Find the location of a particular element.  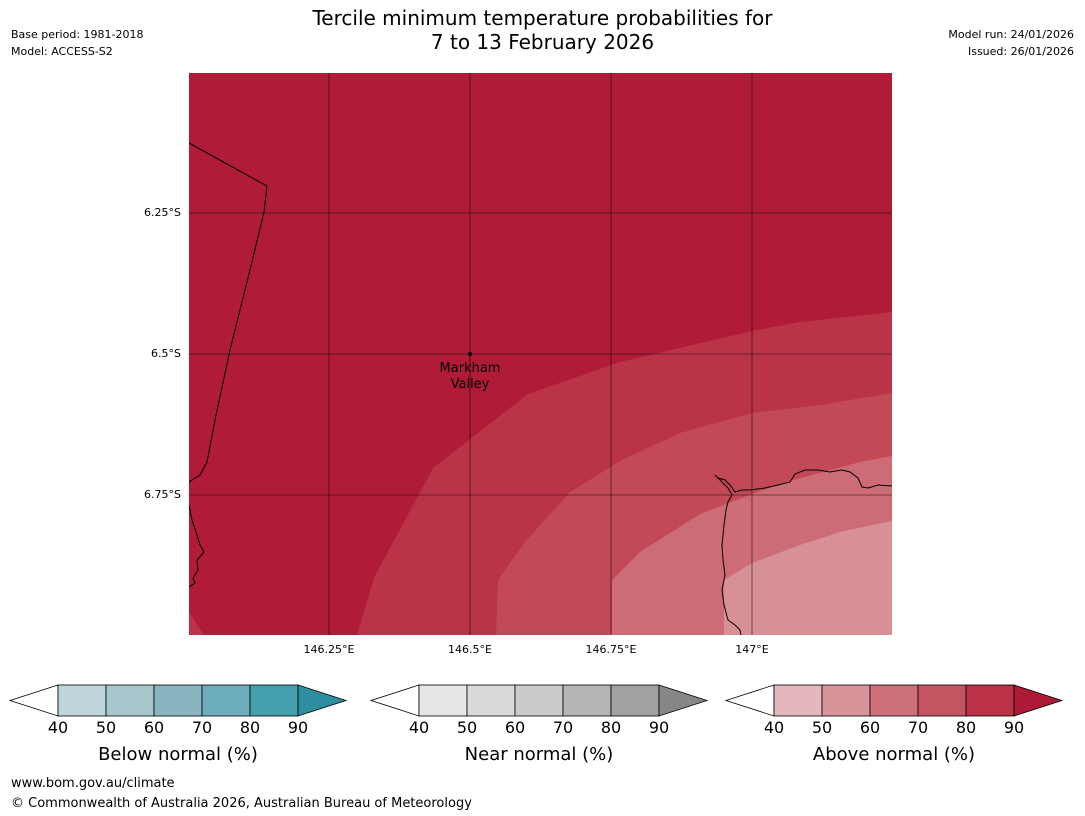

place-label-line-1: Markham is located at coordinates (470, 368).